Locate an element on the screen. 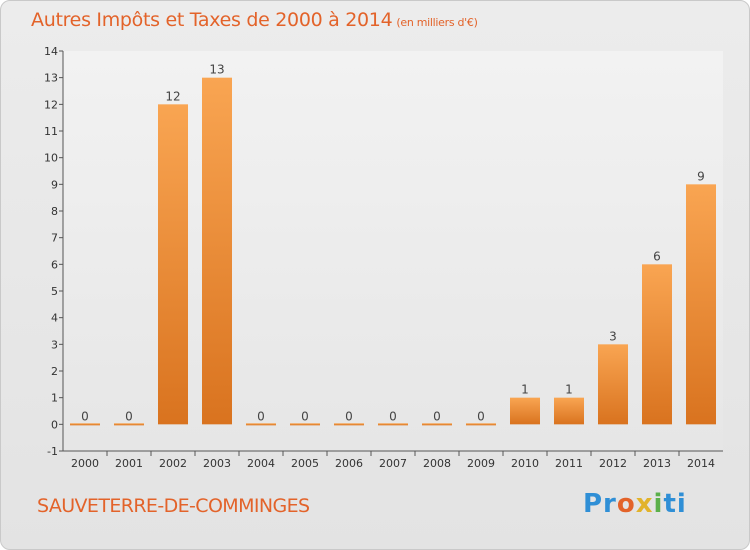 Image resolution: width=750 pixels, height=550 pixels. x-tick-label: 2012 is located at coordinates (613, 463).